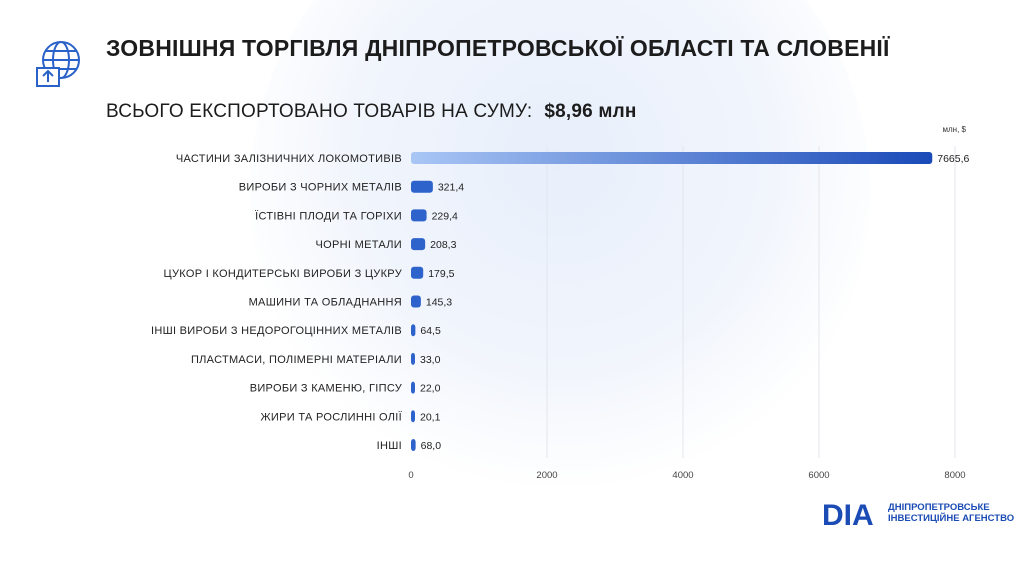 Image resolution: width=1024 pixels, height=576 pixels. Describe the element at coordinates (58, 64) in the screenshot. I see `globe-export-icon` at that location.